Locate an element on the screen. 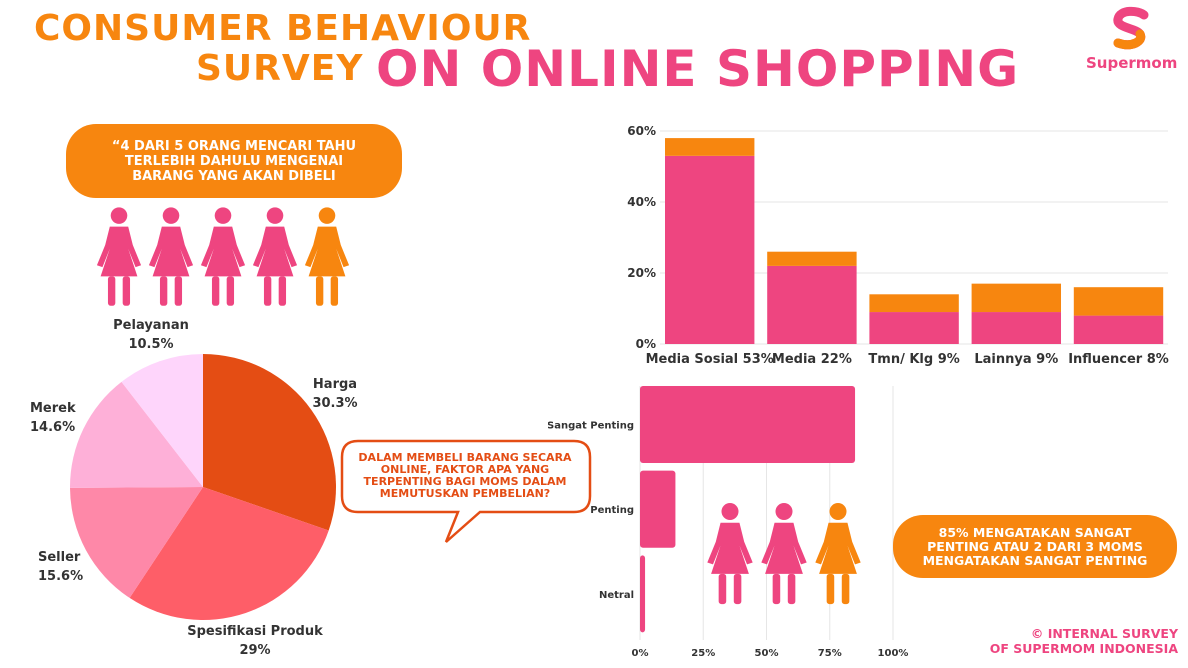  x-category-label: Influencer 8% is located at coordinates (1118, 359).